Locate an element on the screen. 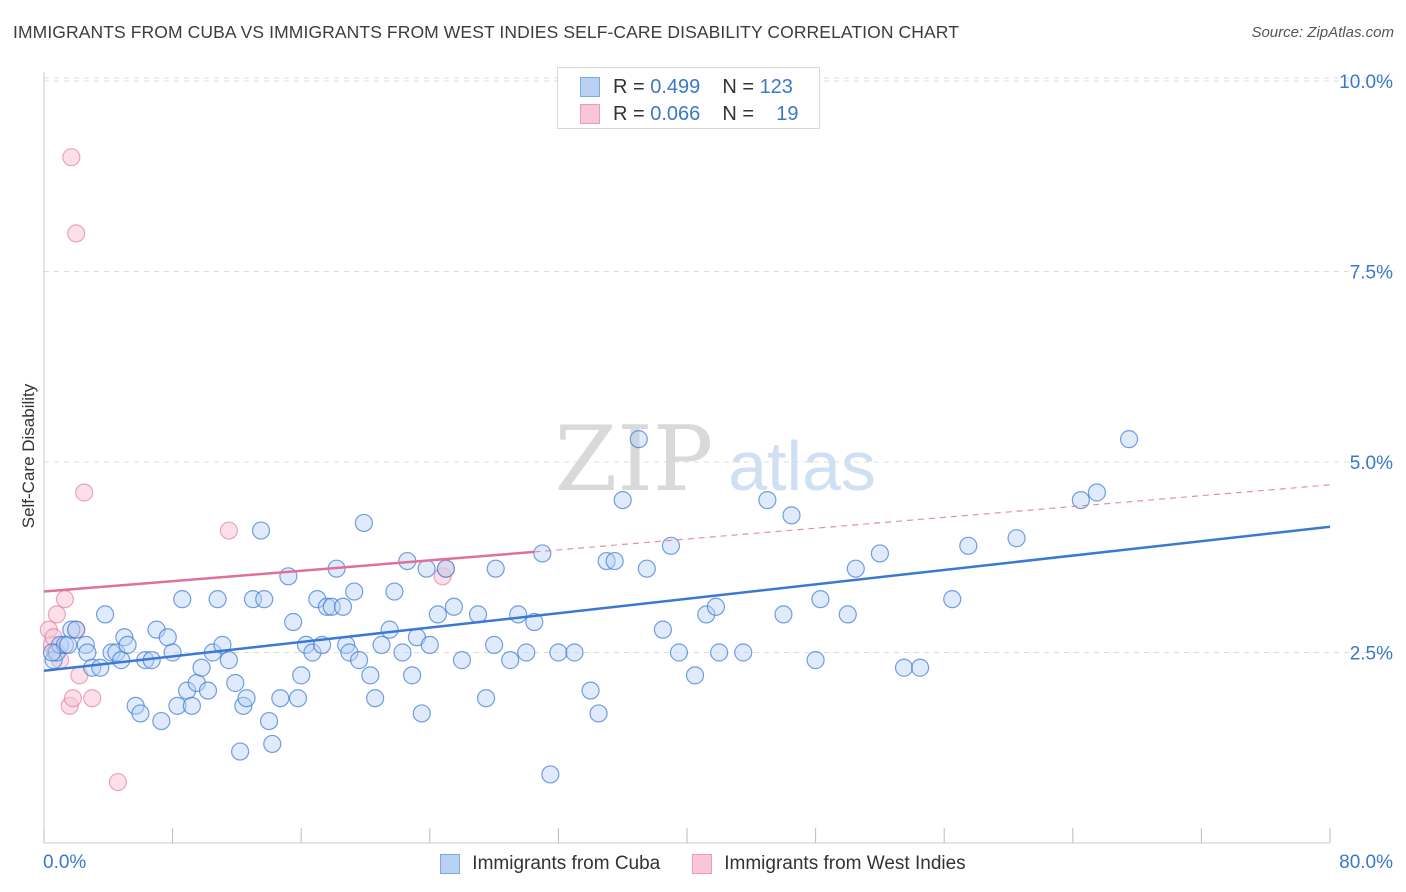 The image size is (1406, 892). wi-n-value: 19 is located at coordinates (787, 113).